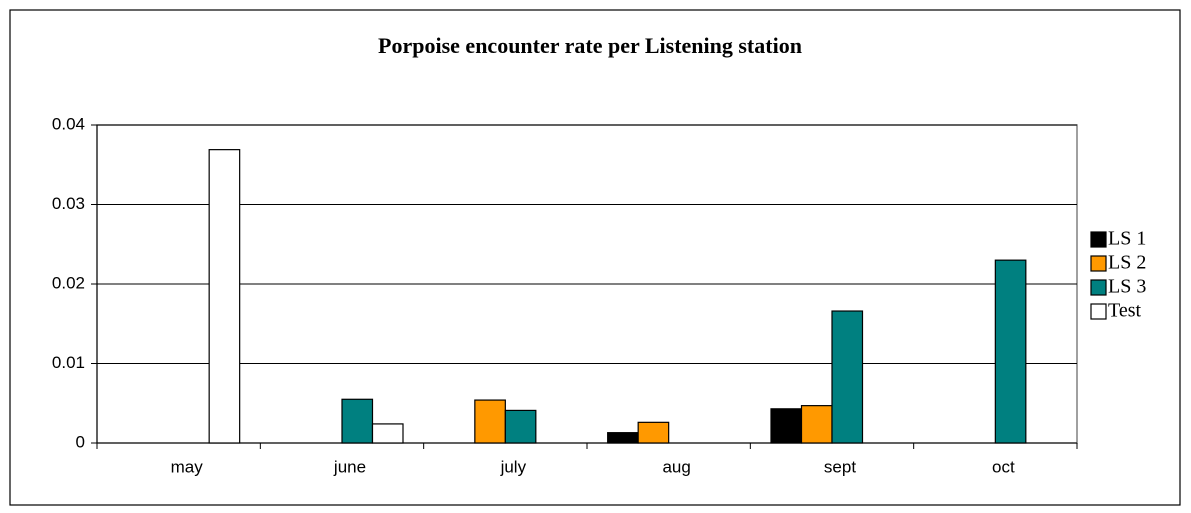  I want to click on x-tick-label: june, so click(349, 466).